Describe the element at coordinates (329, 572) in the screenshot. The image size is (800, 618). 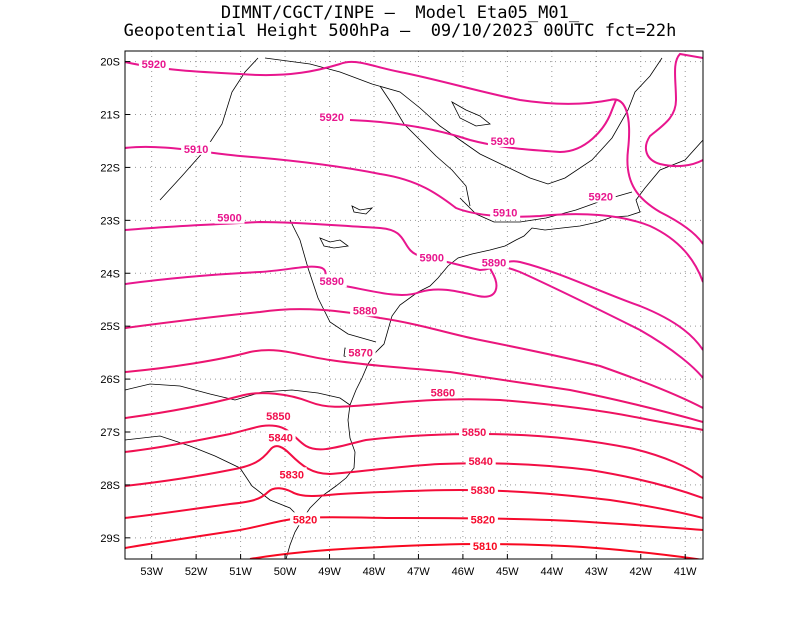
I see `x-tick-label: 49W` at that location.